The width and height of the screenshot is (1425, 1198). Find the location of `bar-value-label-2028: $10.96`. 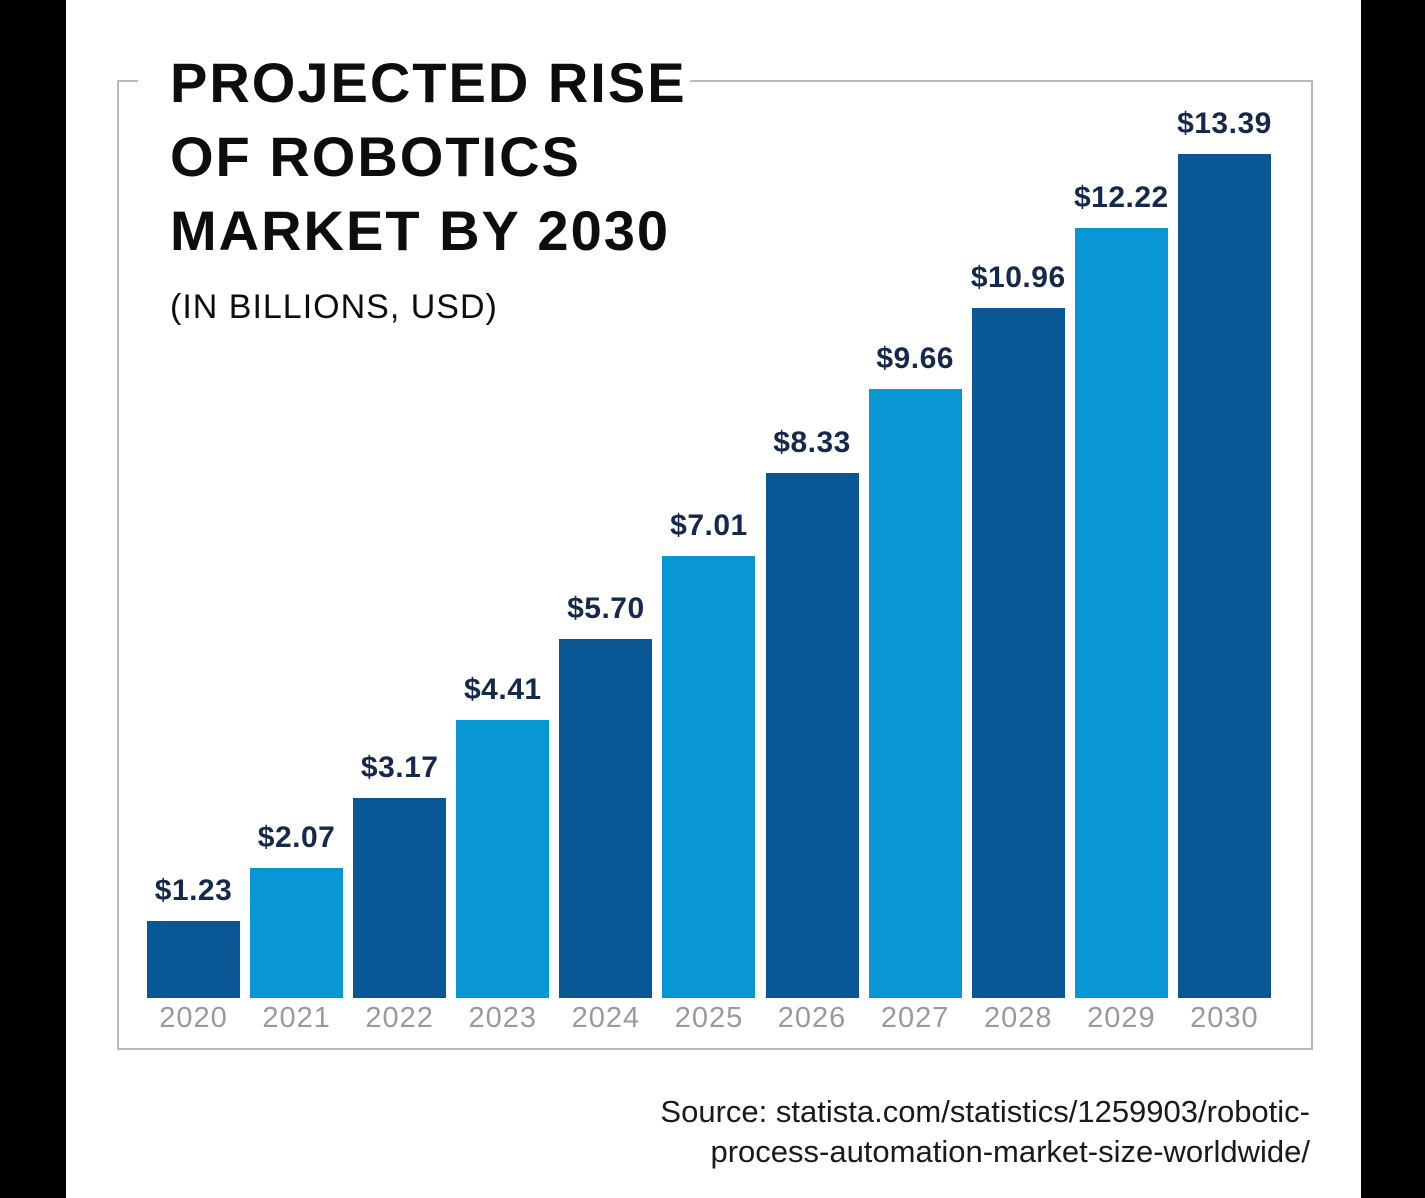

bar-value-label-2028: $10.96 is located at coordinates (1018, 277).